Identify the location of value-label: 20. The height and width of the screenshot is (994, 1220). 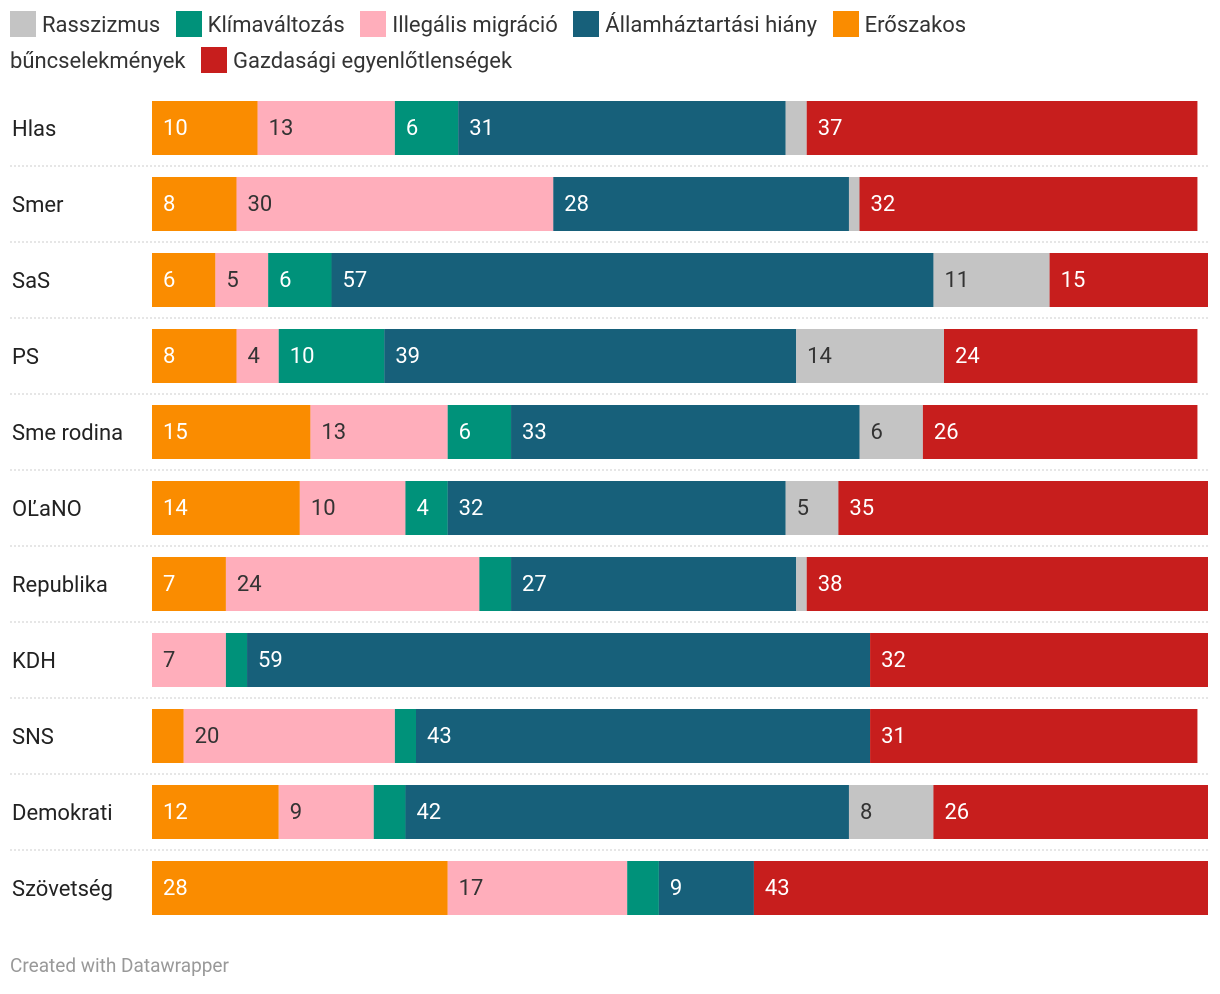
(207, 736).